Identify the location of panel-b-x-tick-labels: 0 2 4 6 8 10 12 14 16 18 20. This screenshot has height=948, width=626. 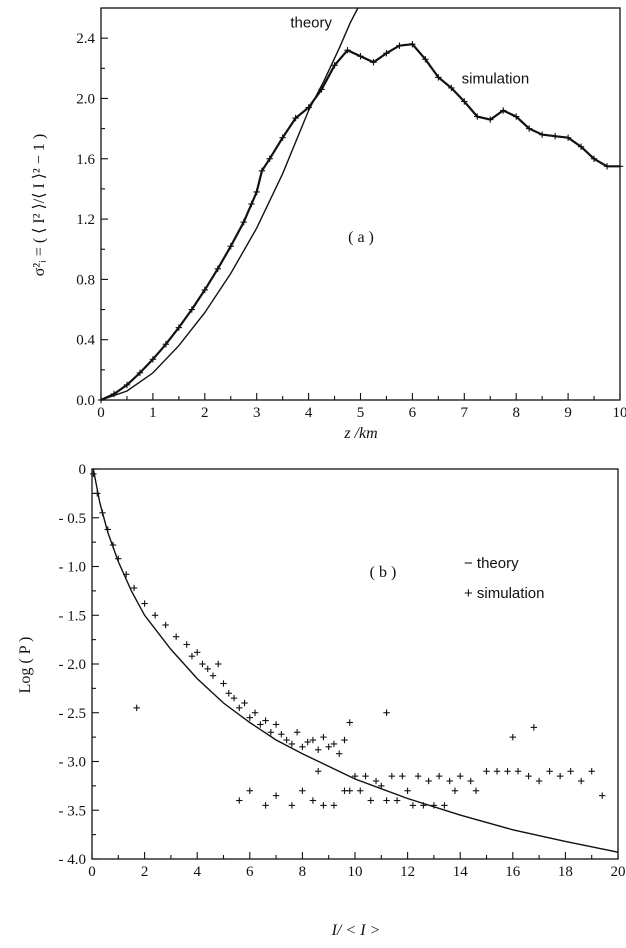
(356, 872).